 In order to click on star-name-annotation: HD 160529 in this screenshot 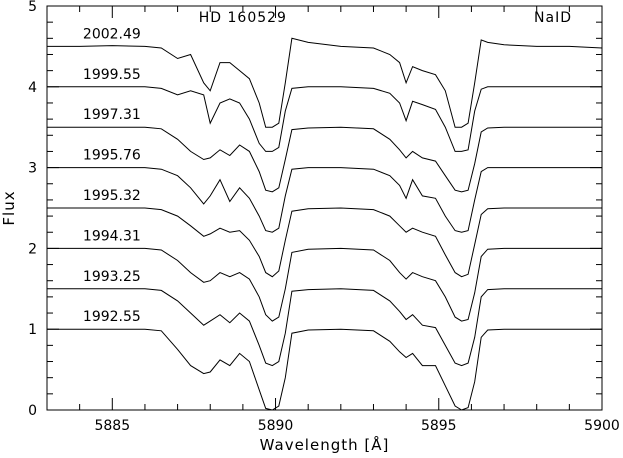, I will do `click(243, 18)`.